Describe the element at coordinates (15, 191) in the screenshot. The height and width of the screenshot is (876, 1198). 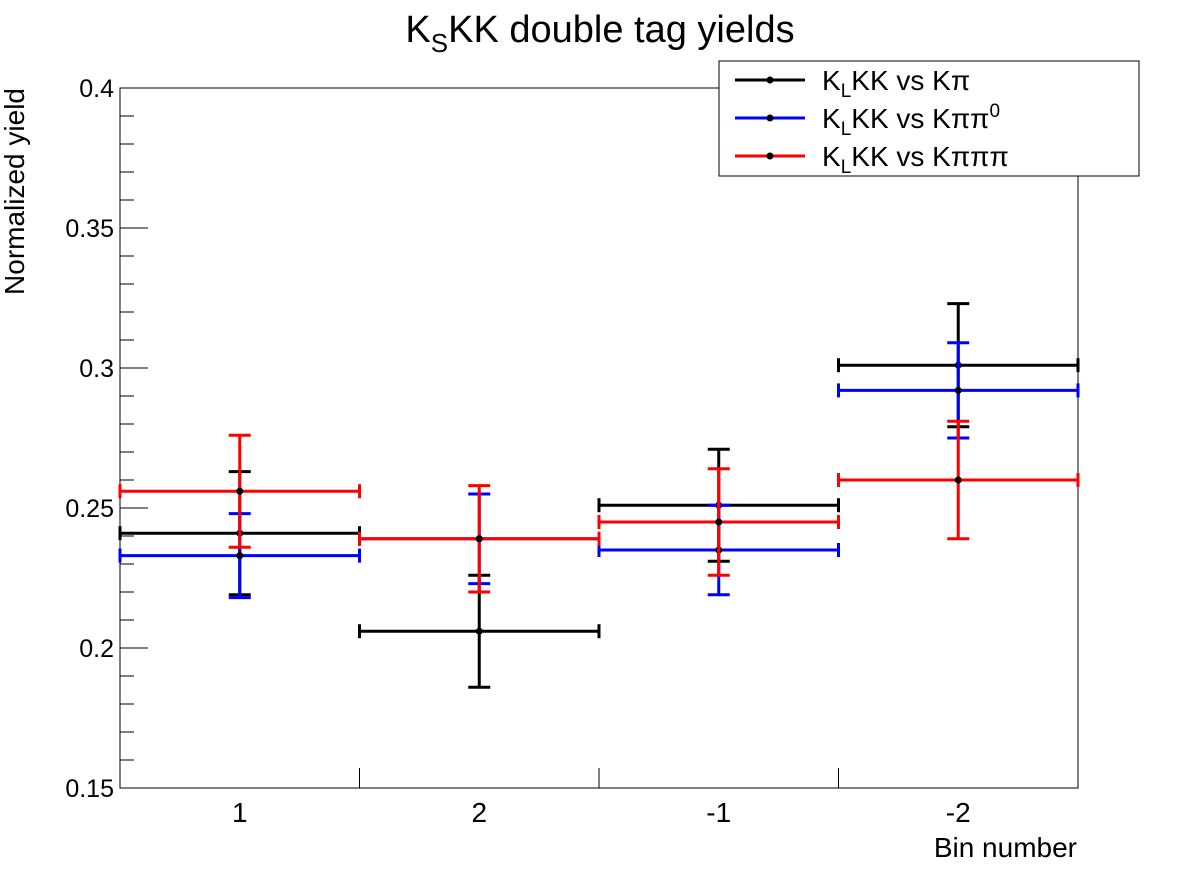
I see `y-axis-title: Normalized yield` at that location.